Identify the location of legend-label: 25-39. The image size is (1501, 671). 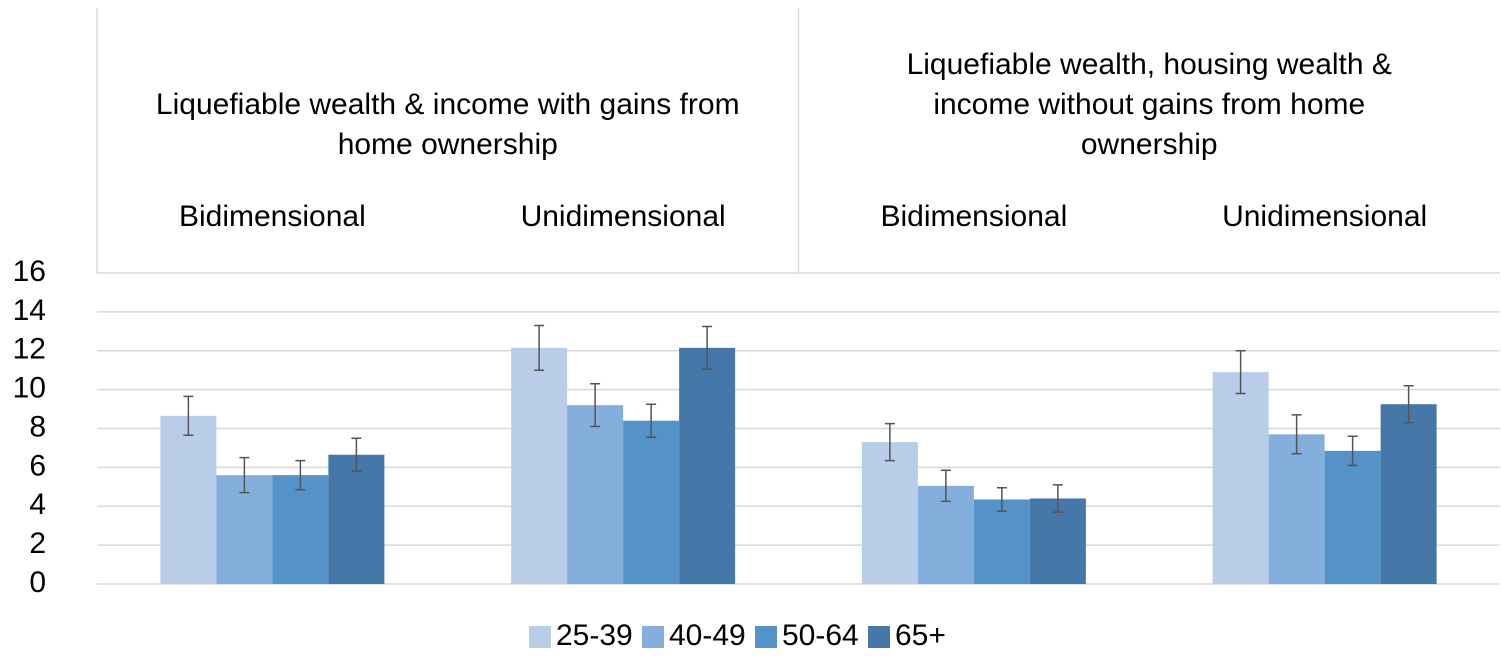
(594, 635).